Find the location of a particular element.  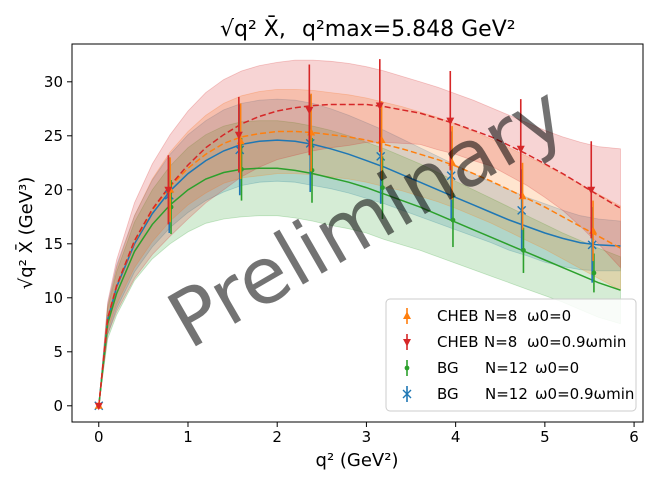

x-tick-label: 5 is located at coordinates (545, 437).